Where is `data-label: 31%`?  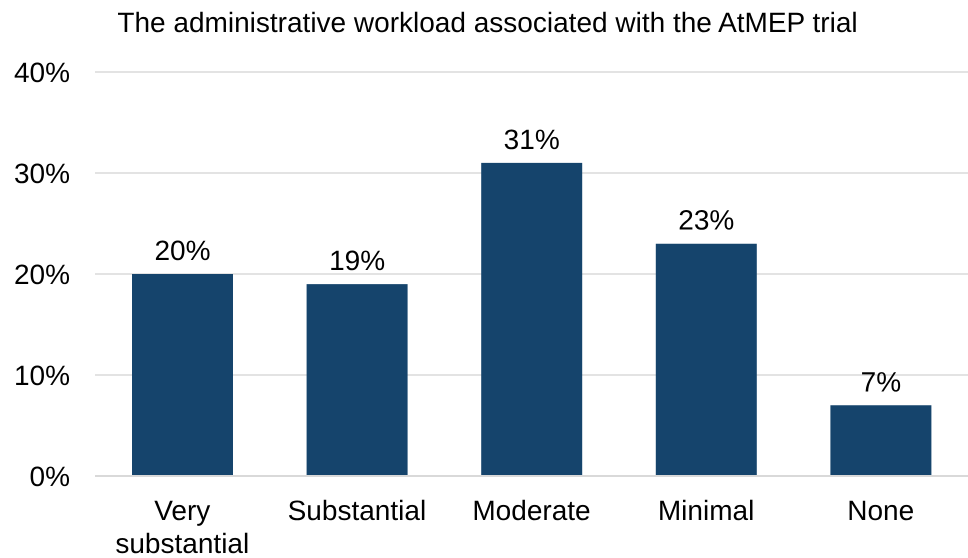 data-label: 31% is located at coordinates (532, 139).